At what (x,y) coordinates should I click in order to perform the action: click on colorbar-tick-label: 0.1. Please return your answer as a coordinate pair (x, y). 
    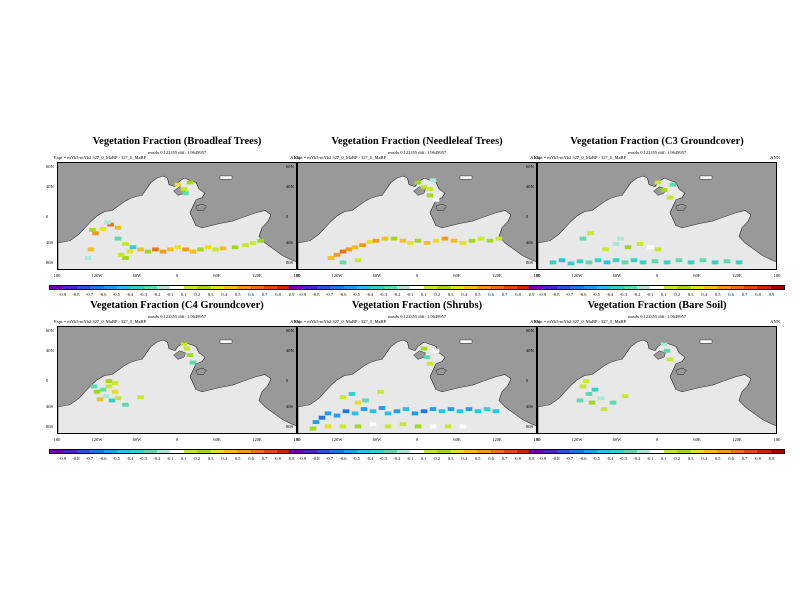
    Looking at the image, I should click on (423, 294).